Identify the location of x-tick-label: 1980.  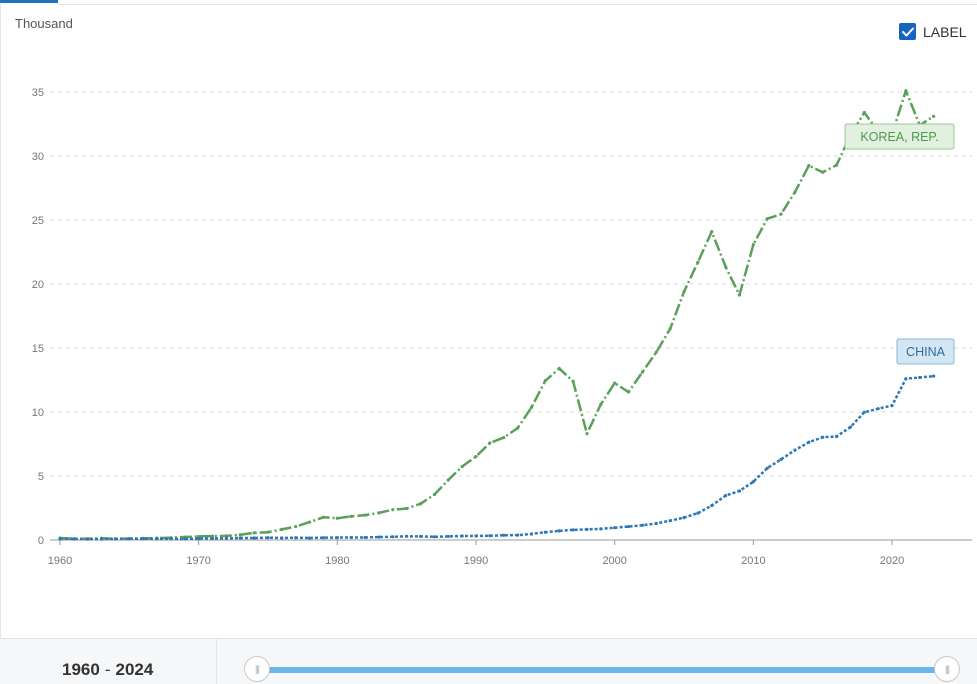
(337, 561).